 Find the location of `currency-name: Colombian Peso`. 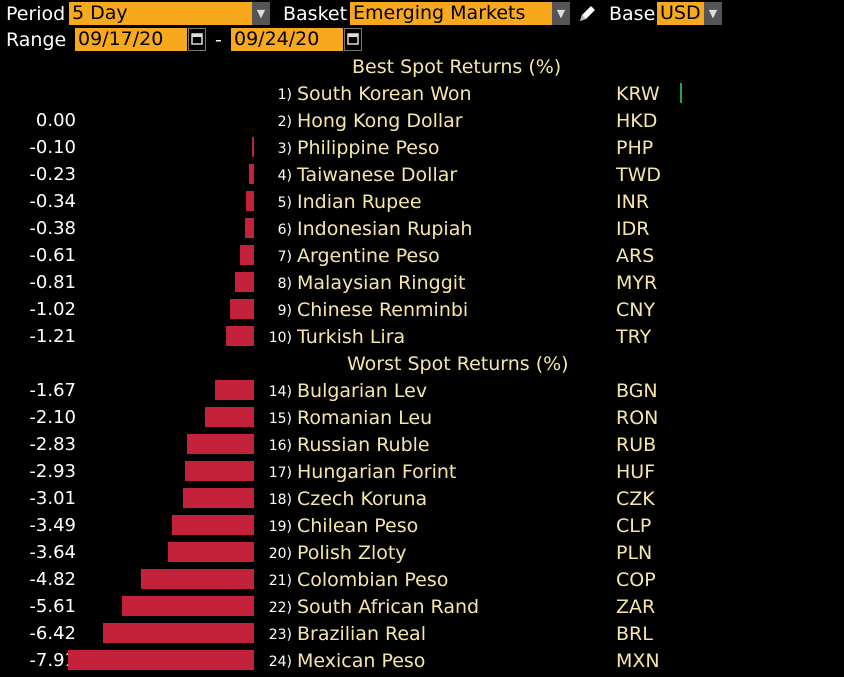

currency-name: Colombian Peso is located at coordinates (373, 580).